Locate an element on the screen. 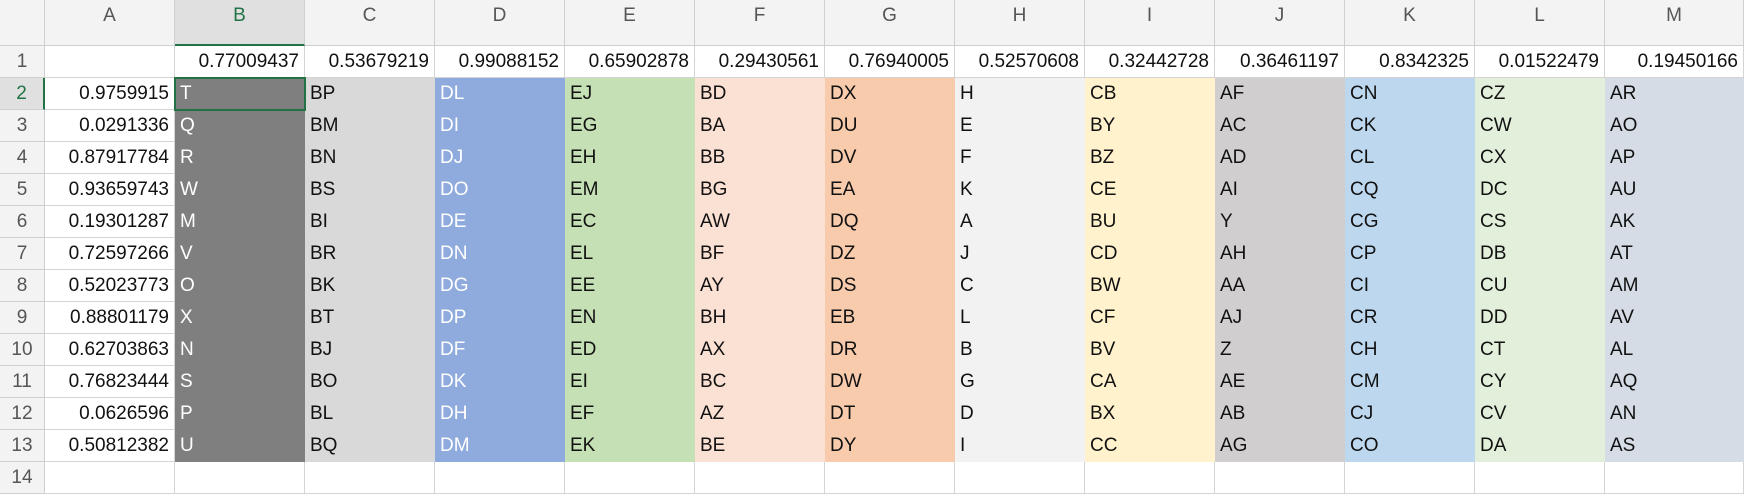 The height and width of the screenshot is (494, 1744). cell: M is located at coordinates (240, 222).